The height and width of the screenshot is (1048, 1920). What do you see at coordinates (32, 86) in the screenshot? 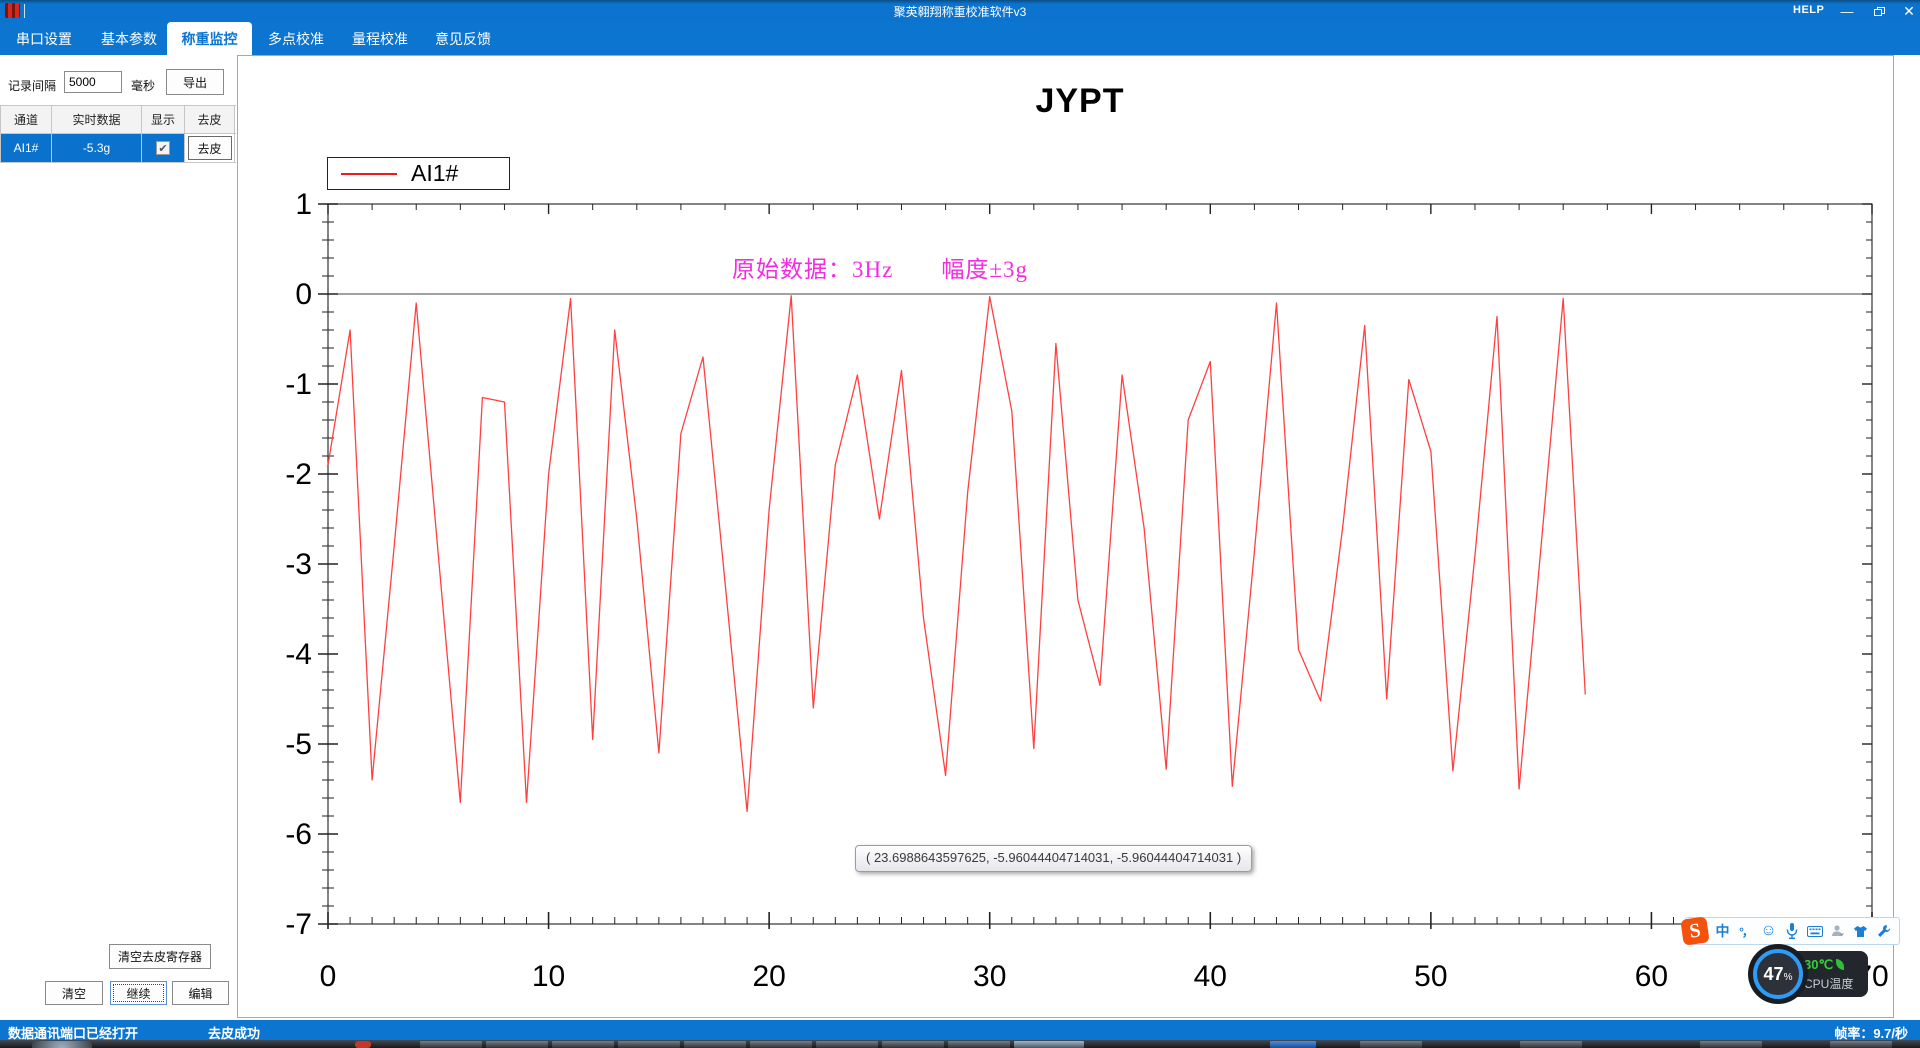
I see `interval-label: 记录间隔` at bounding box center [32, 86].